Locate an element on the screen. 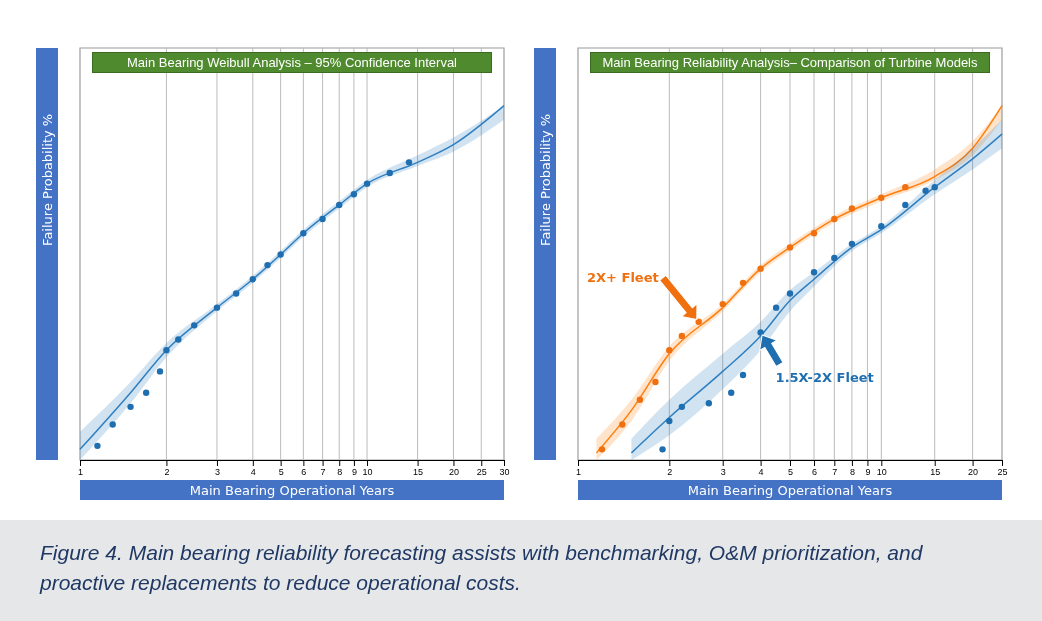  text: 1.5X-2X Fleet is located at coordinates (824, 378).